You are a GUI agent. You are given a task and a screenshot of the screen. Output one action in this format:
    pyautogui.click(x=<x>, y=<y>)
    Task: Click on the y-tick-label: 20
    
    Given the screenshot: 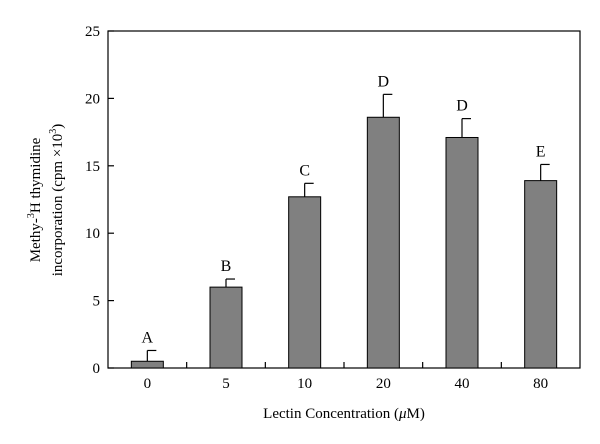 What is the action you would take?
    pyautogui.click(x=92, y=99)
    